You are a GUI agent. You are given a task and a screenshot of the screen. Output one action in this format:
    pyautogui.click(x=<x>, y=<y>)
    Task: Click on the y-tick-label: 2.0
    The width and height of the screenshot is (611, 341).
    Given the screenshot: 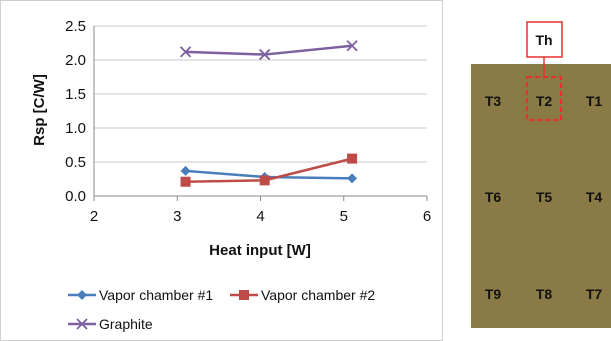 What is the action you would take?
    pyautogui.click(x=75, y=60)
    